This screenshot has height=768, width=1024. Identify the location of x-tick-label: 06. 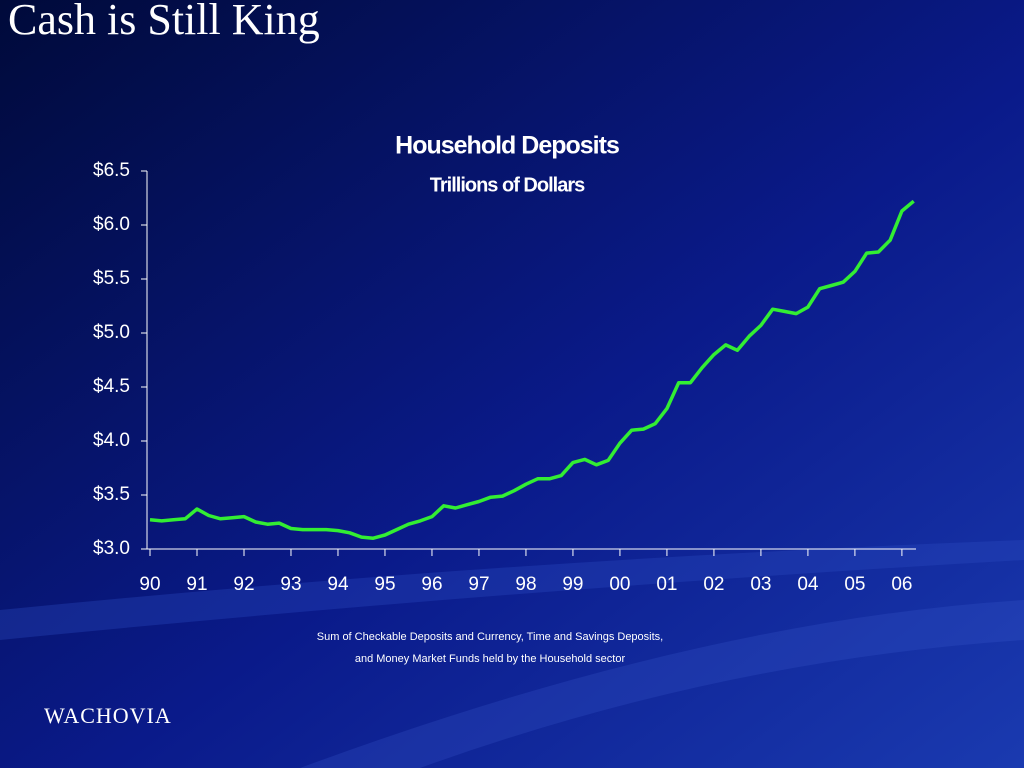
(901, 584).